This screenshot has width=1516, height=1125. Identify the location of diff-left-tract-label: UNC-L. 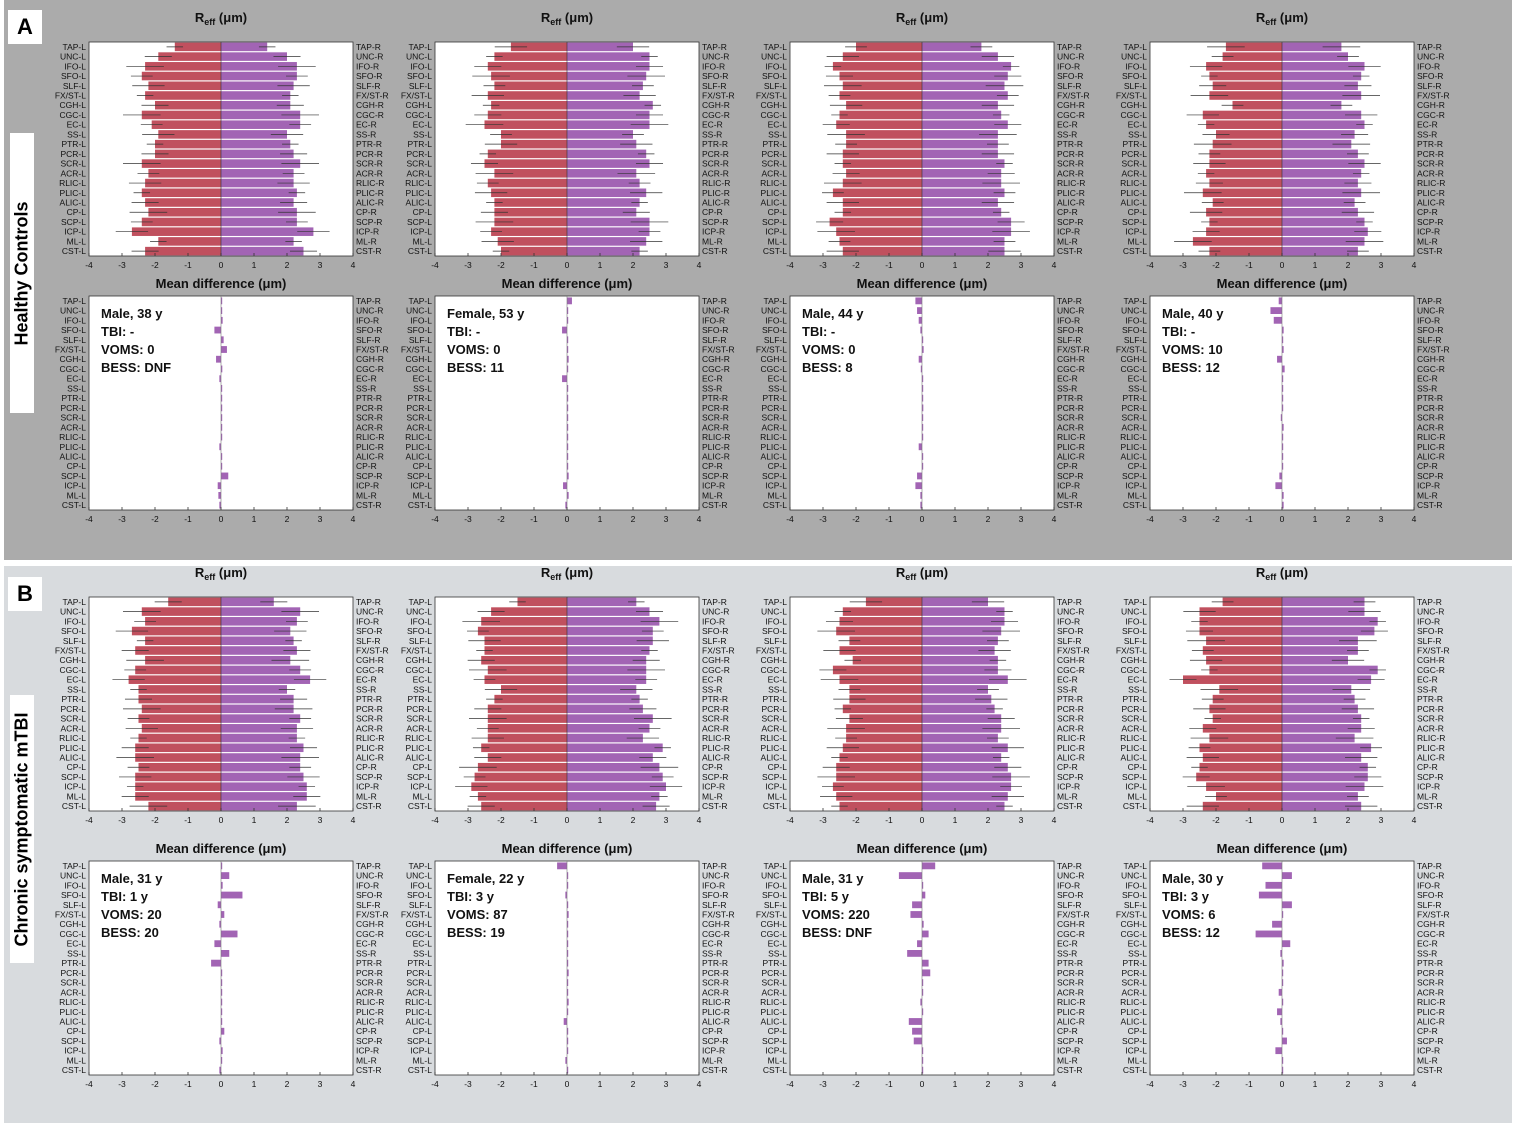
(1134, 876).